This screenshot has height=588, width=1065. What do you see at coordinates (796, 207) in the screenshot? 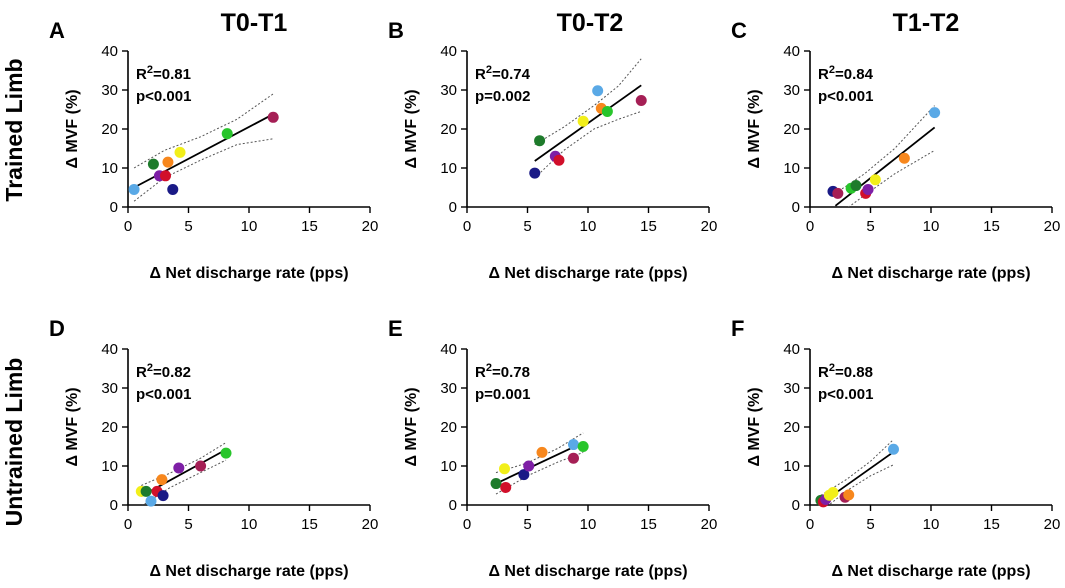
I see `y-tick-label-c: 0` at bounding box center [796, 207].